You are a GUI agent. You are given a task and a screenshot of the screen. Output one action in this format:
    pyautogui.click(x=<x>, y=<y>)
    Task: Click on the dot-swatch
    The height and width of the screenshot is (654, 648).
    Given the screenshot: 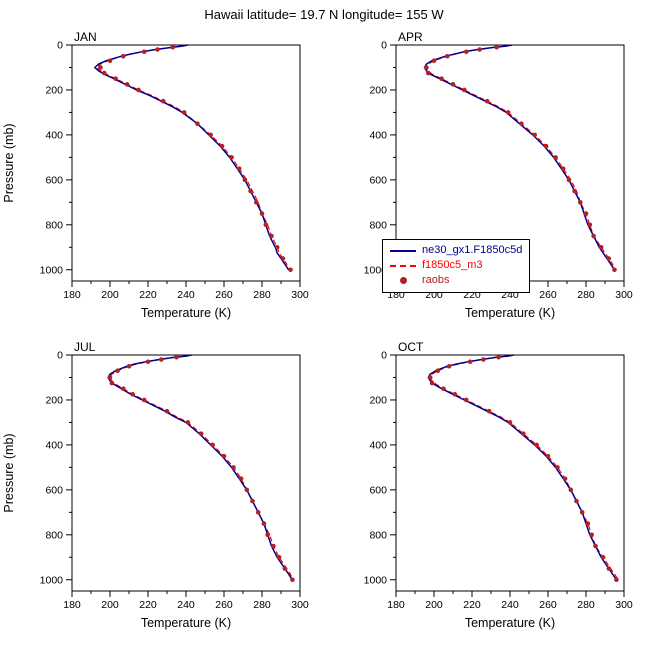 What is the action you would take?
    pyautogui.click(x=403, y=280)
    